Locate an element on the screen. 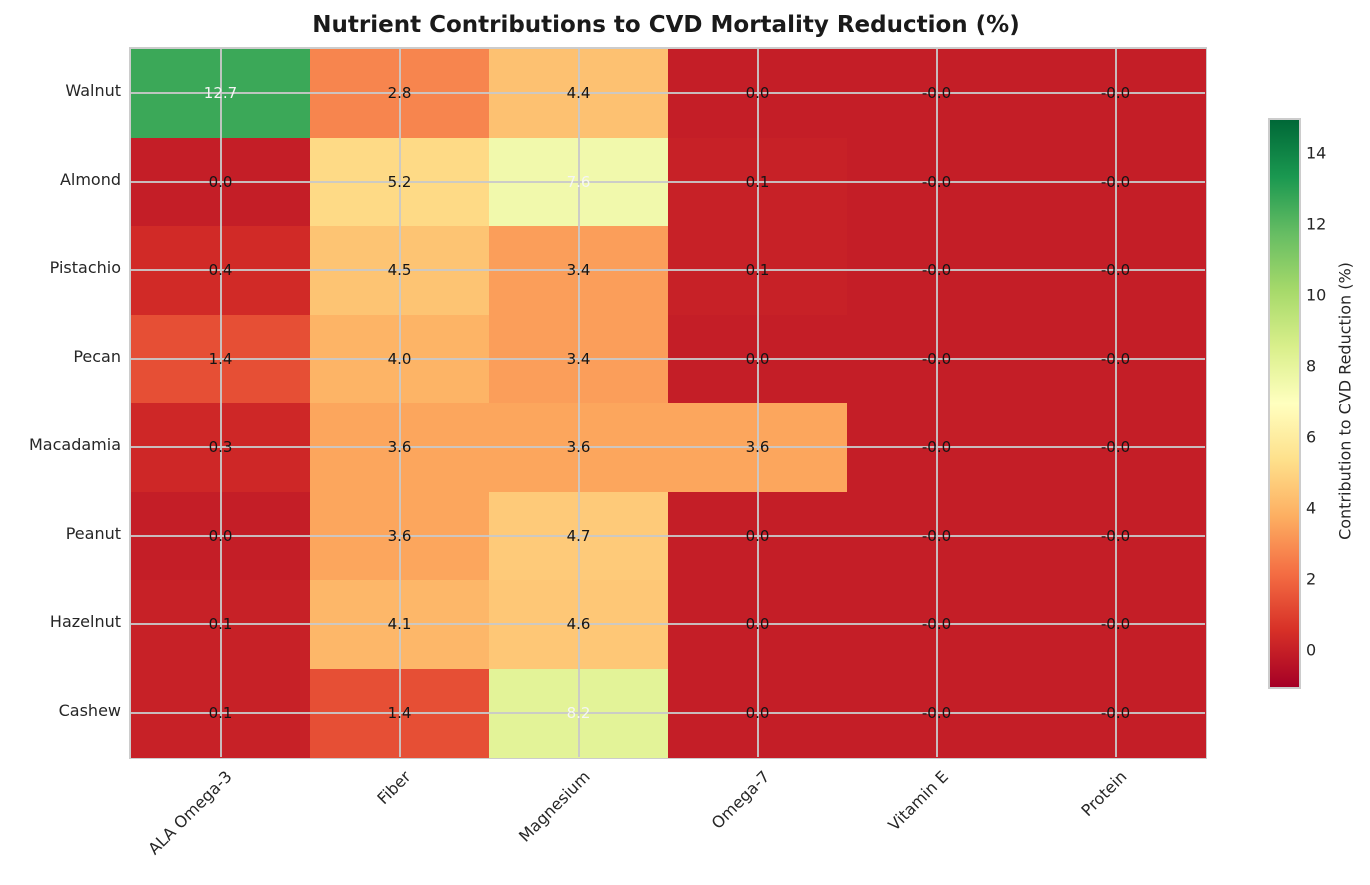 The width and height of the screenshot is (1370, 885). cell-value-annotation: 0.3 is located at coordinates (220, 447).